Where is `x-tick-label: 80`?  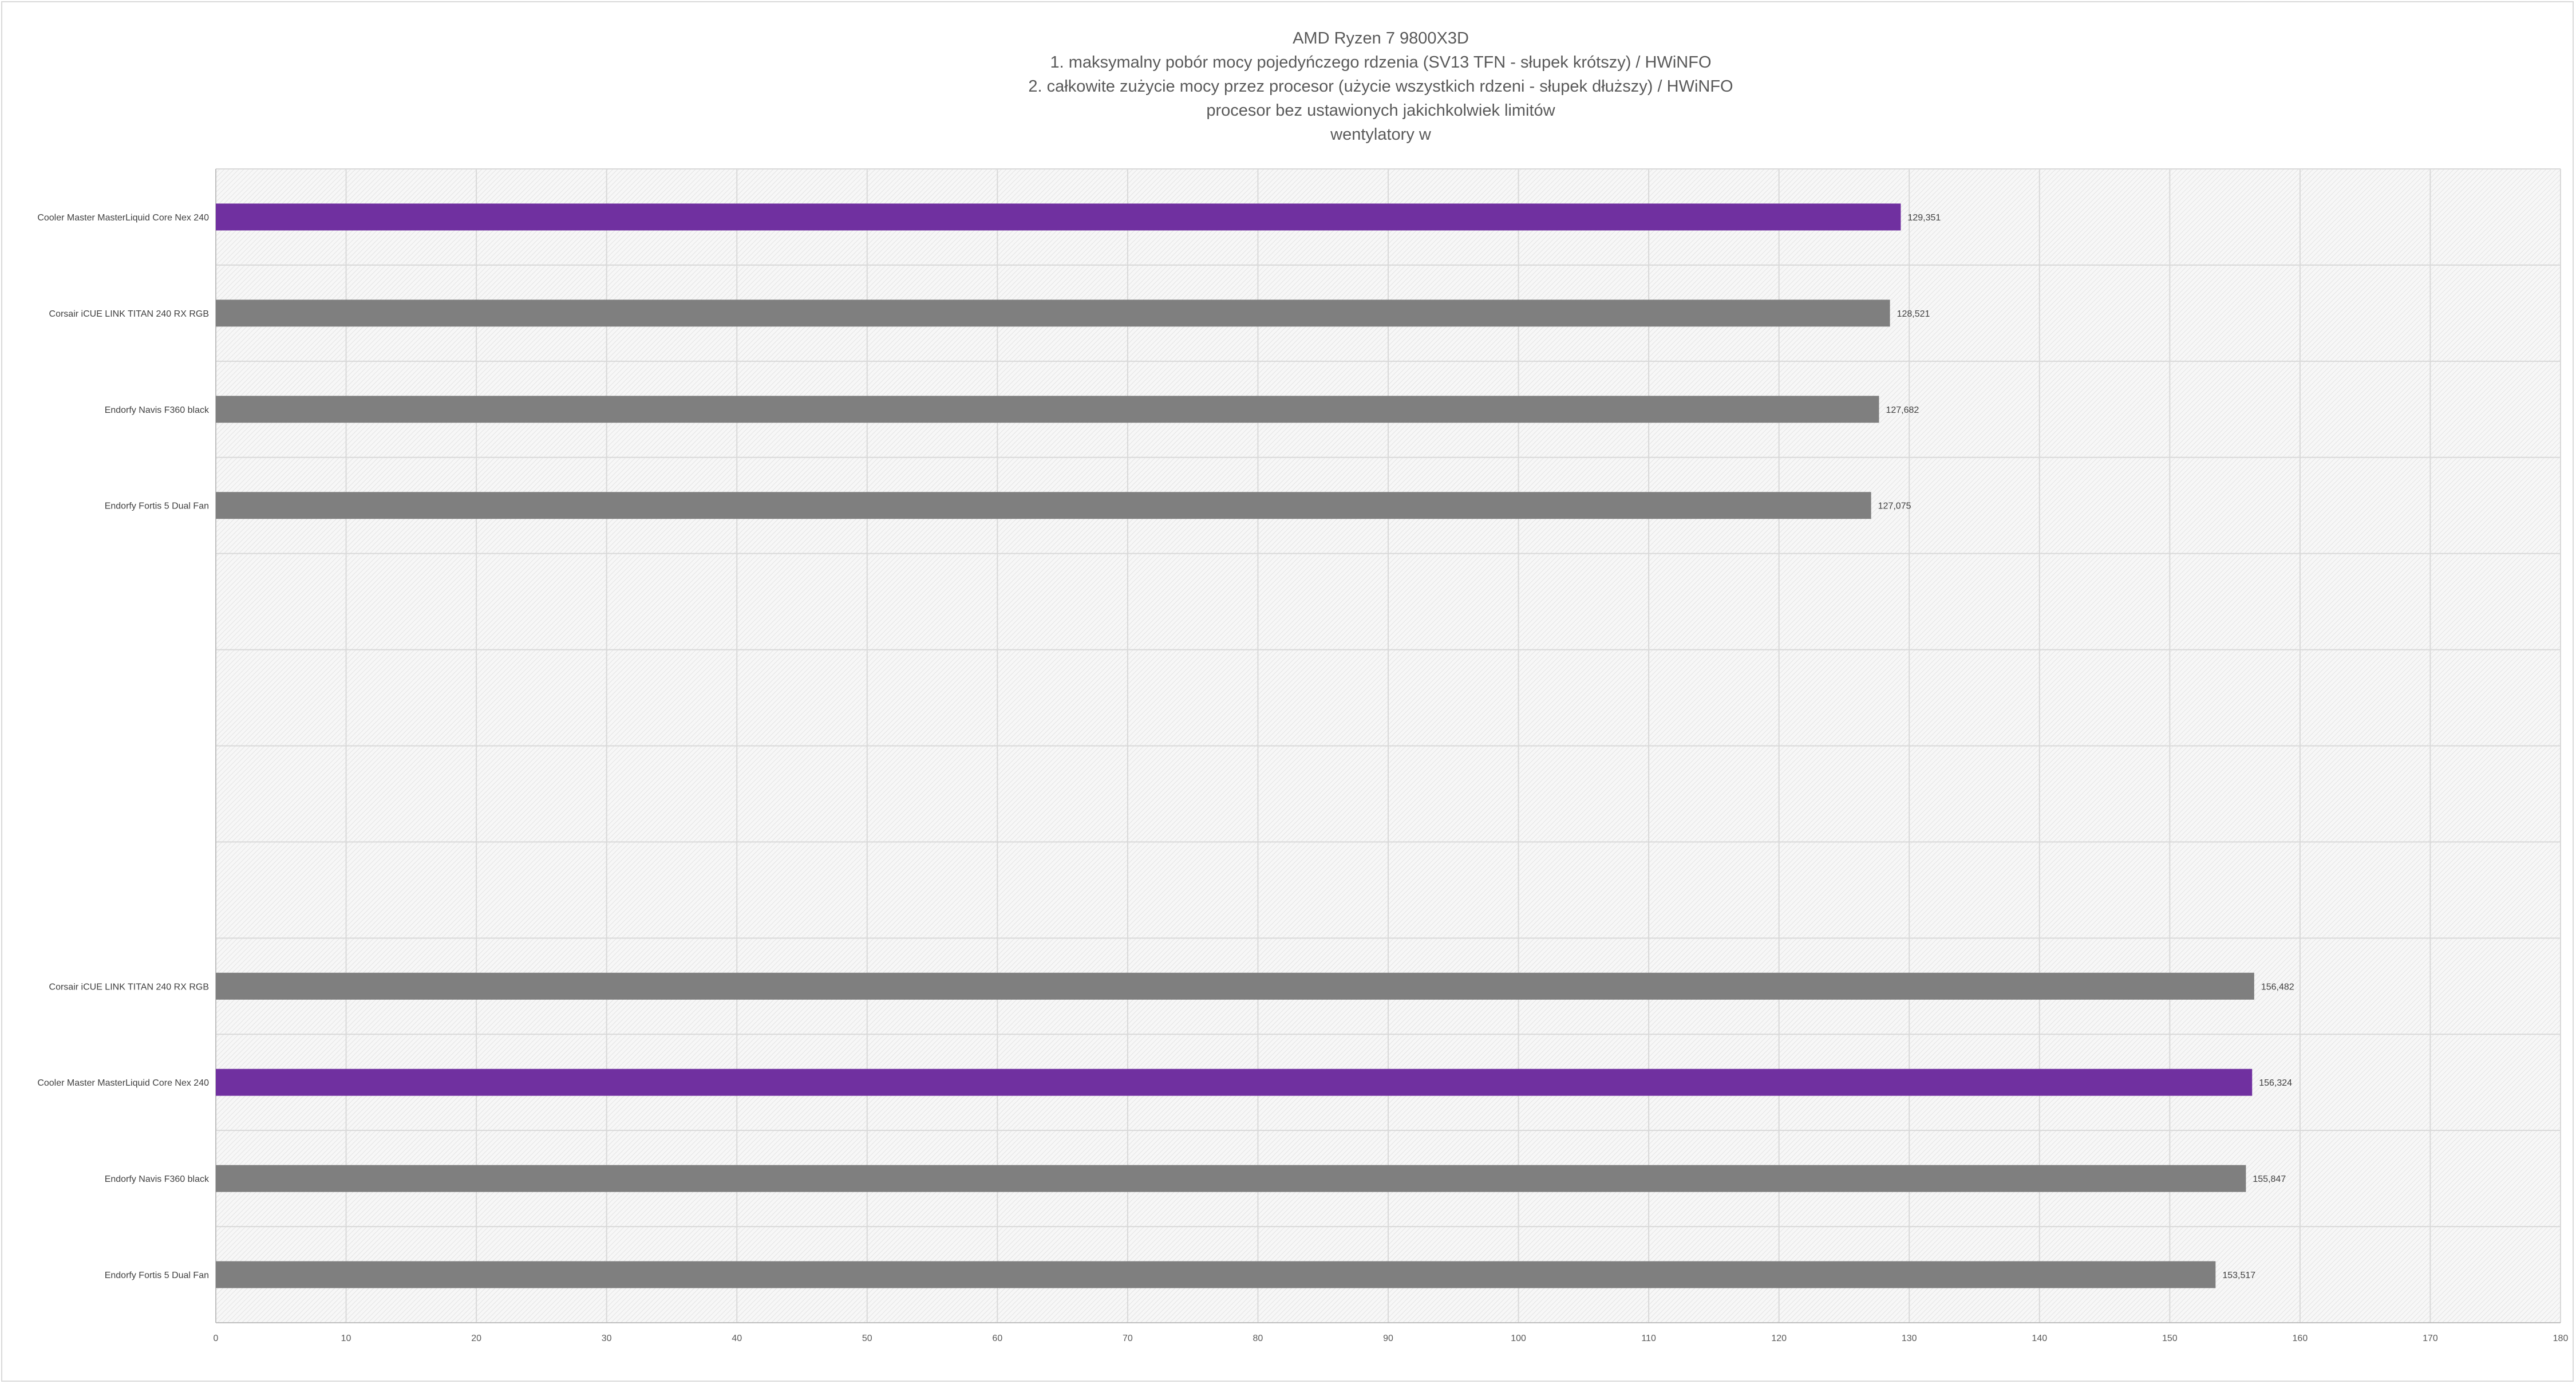
x-tick-label: 80 is located at coordinates (1258, 1338).